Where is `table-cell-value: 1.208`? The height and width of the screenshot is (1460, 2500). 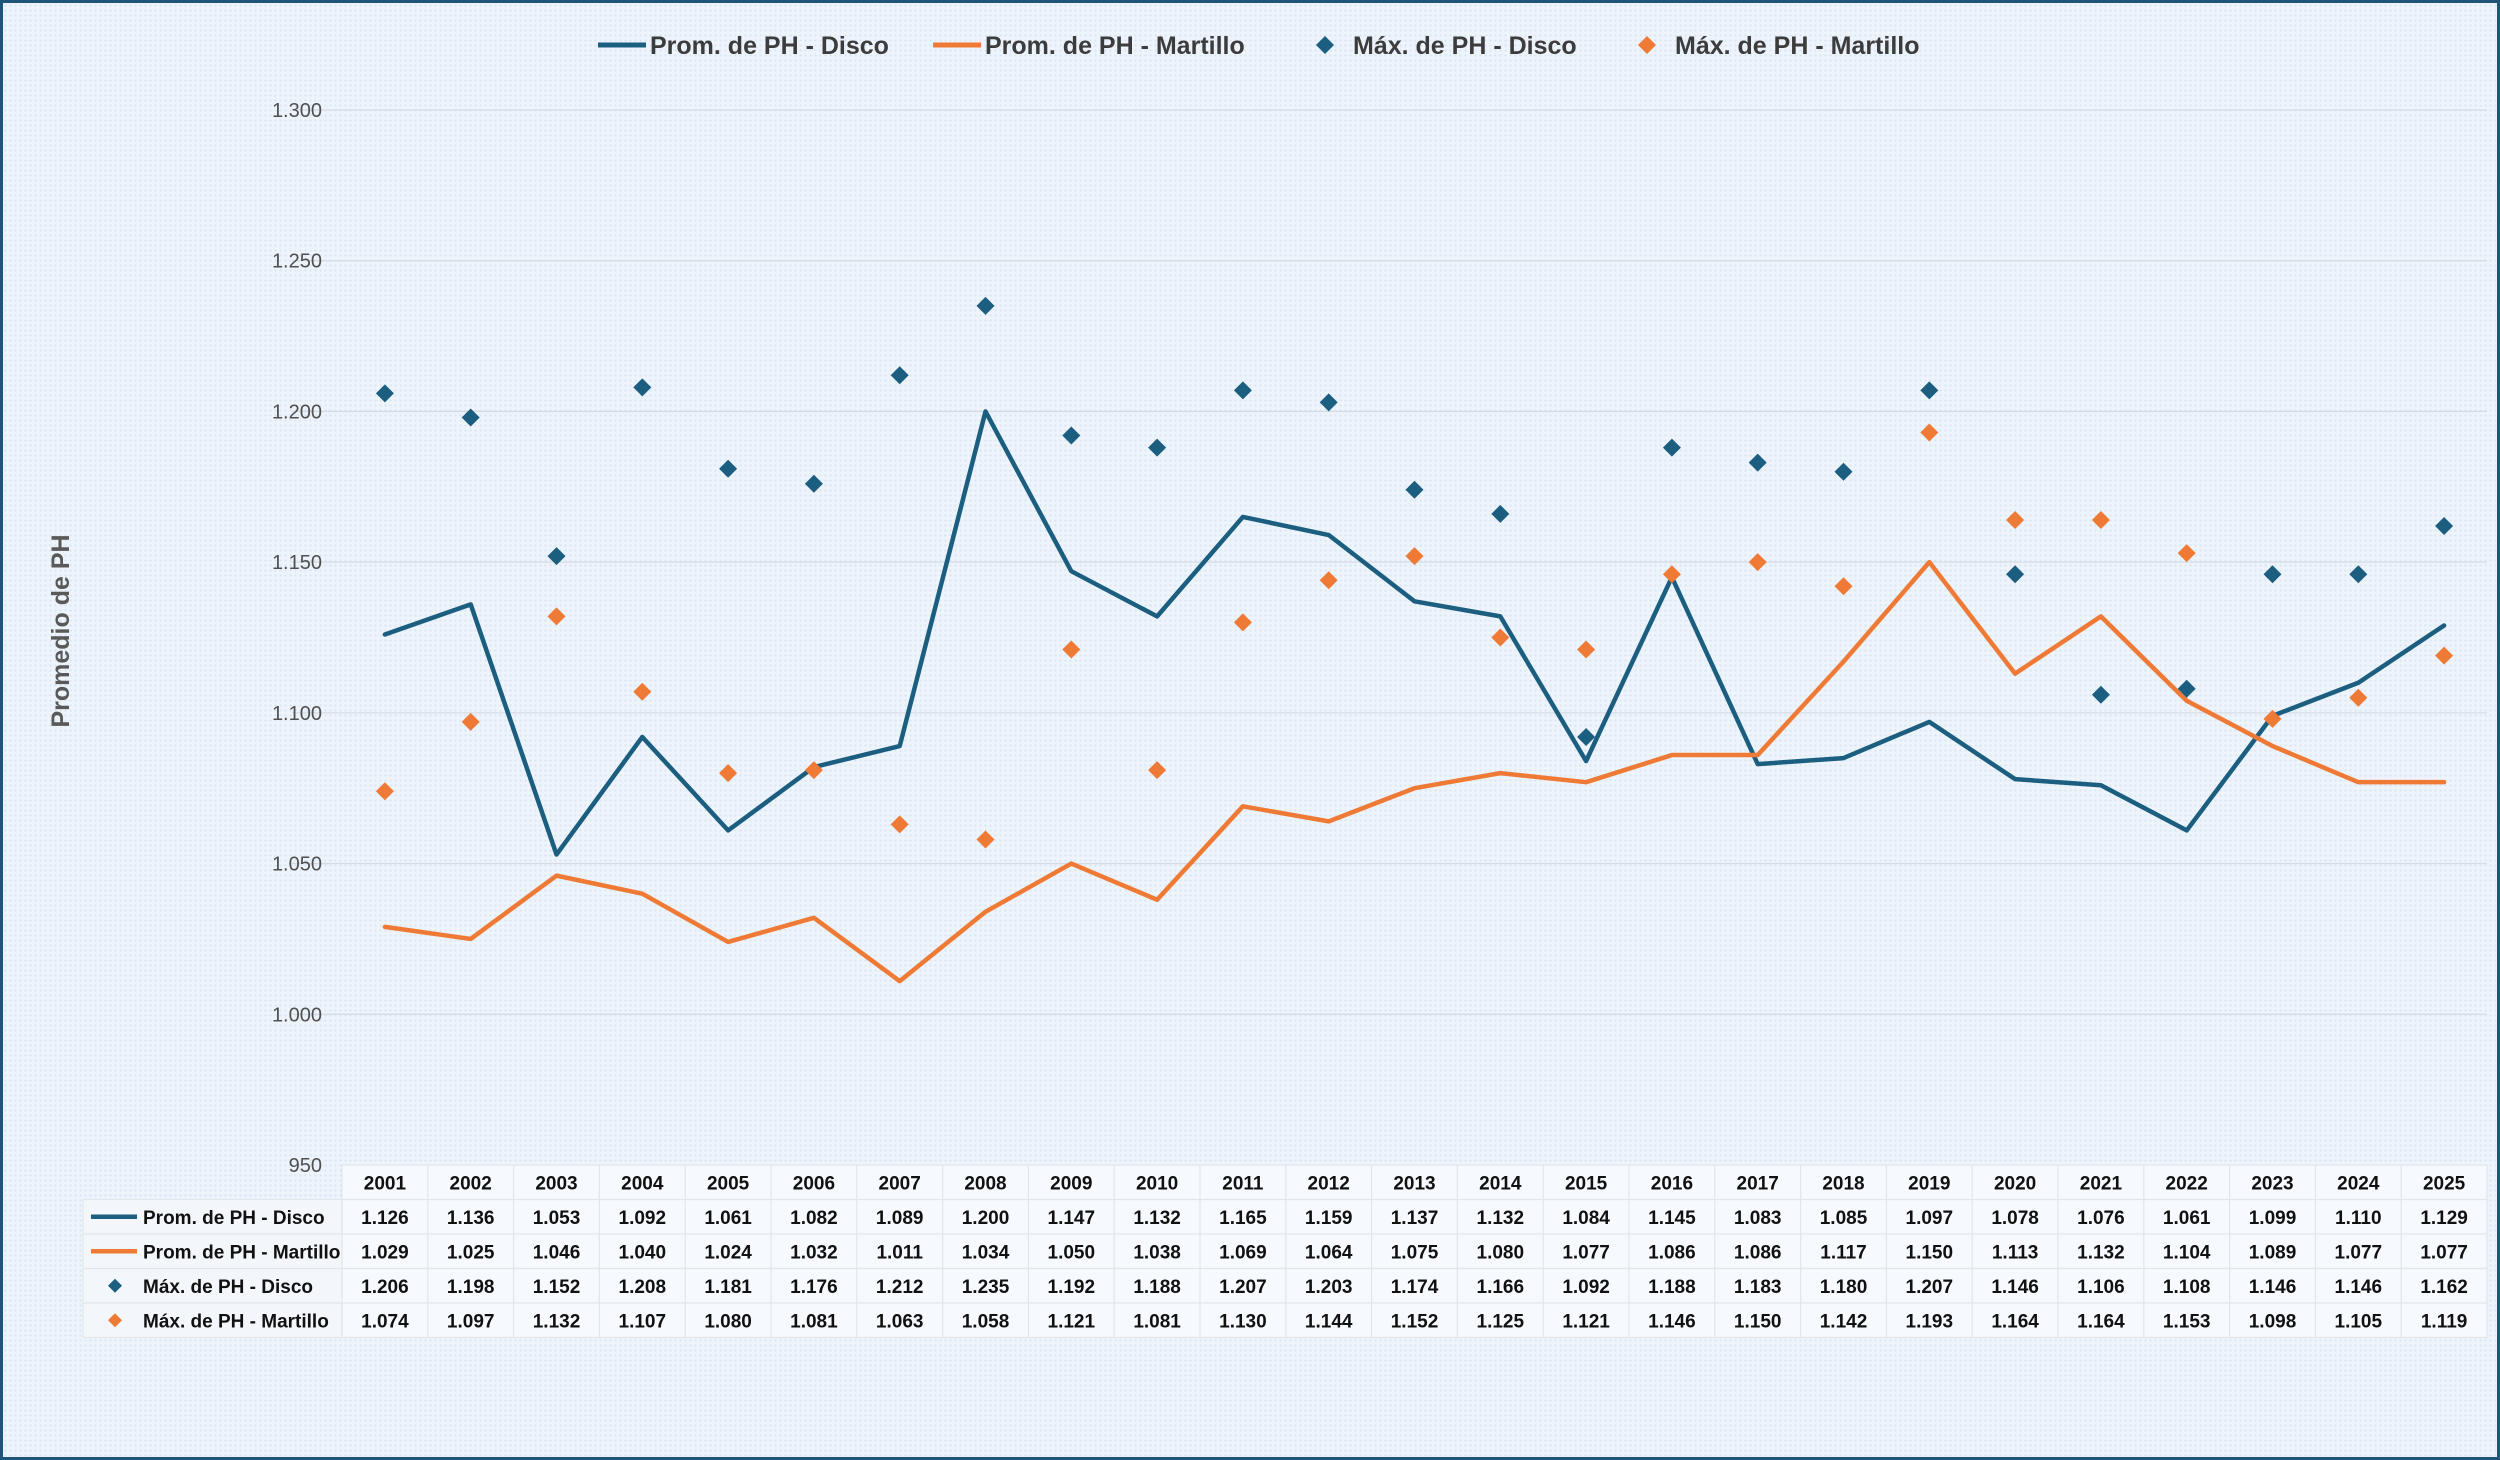
table-cell-value: 1.208 is located at coordinates (643, 1287).